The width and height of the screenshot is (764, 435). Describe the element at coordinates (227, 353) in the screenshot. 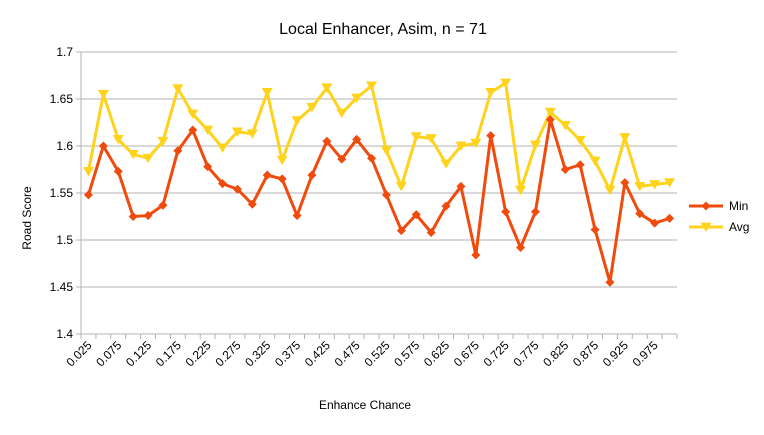

I see `x-tick-label: 0.275` at that location.